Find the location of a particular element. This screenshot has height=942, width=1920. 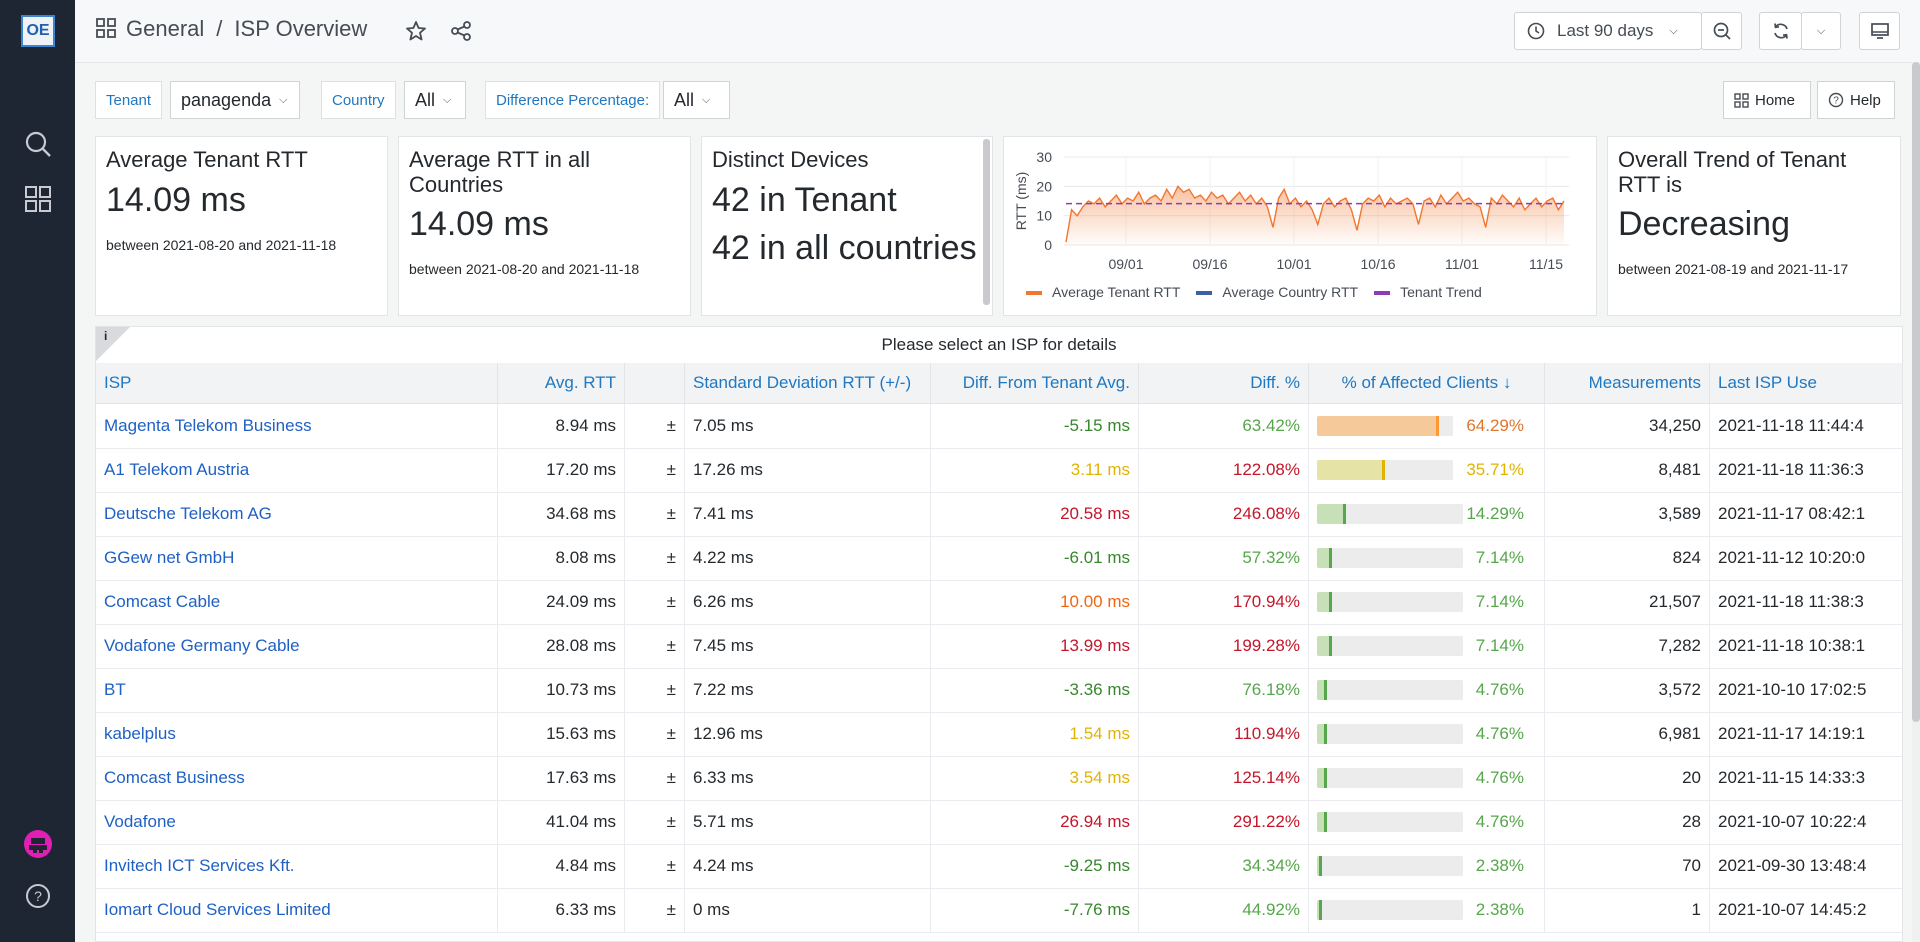

tv-mode-button is located at coordinates (1879, 31).